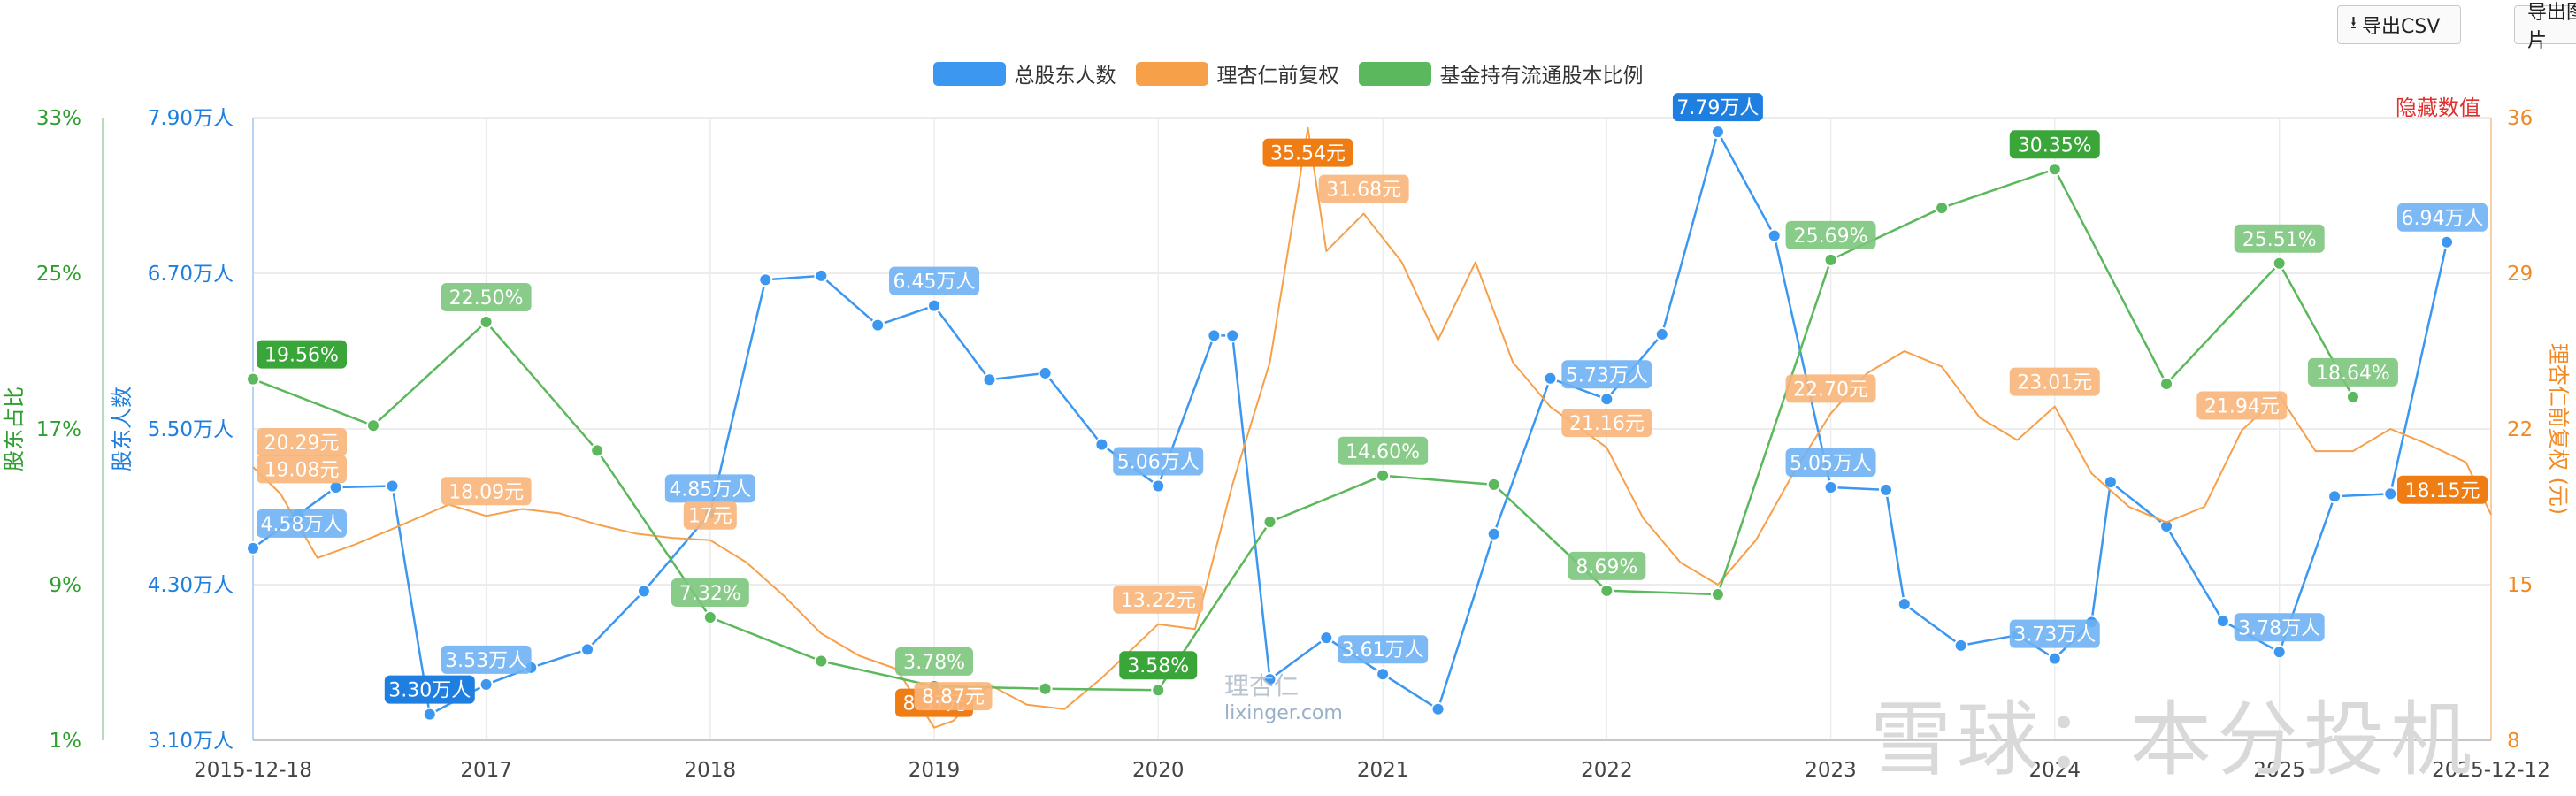 The width and height of the screenshot is (2576, 796). What do you see at coordinates (191, 741) in the screenshot?
I see `left-inner-tick-label: 3.10万人` at bounding box center [191, 741].